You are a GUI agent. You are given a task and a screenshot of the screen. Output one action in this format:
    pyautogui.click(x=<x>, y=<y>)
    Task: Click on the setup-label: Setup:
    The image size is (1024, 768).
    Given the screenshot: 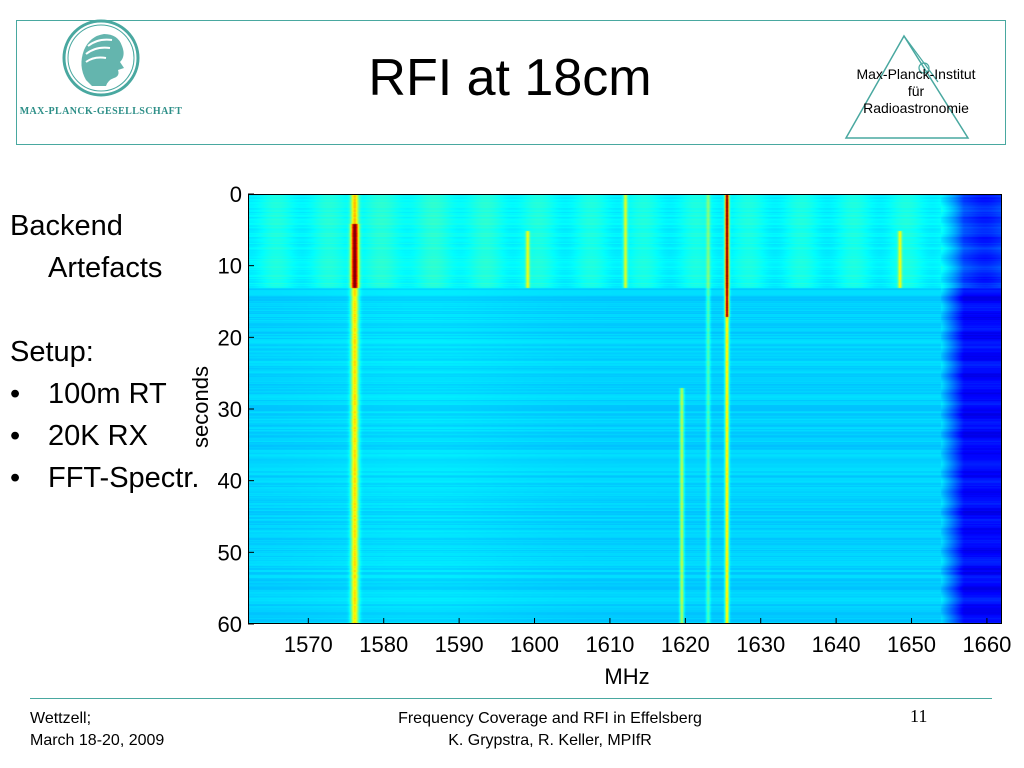 What is the action you would take?
    pyautogui.click(x=52, y=352)
    